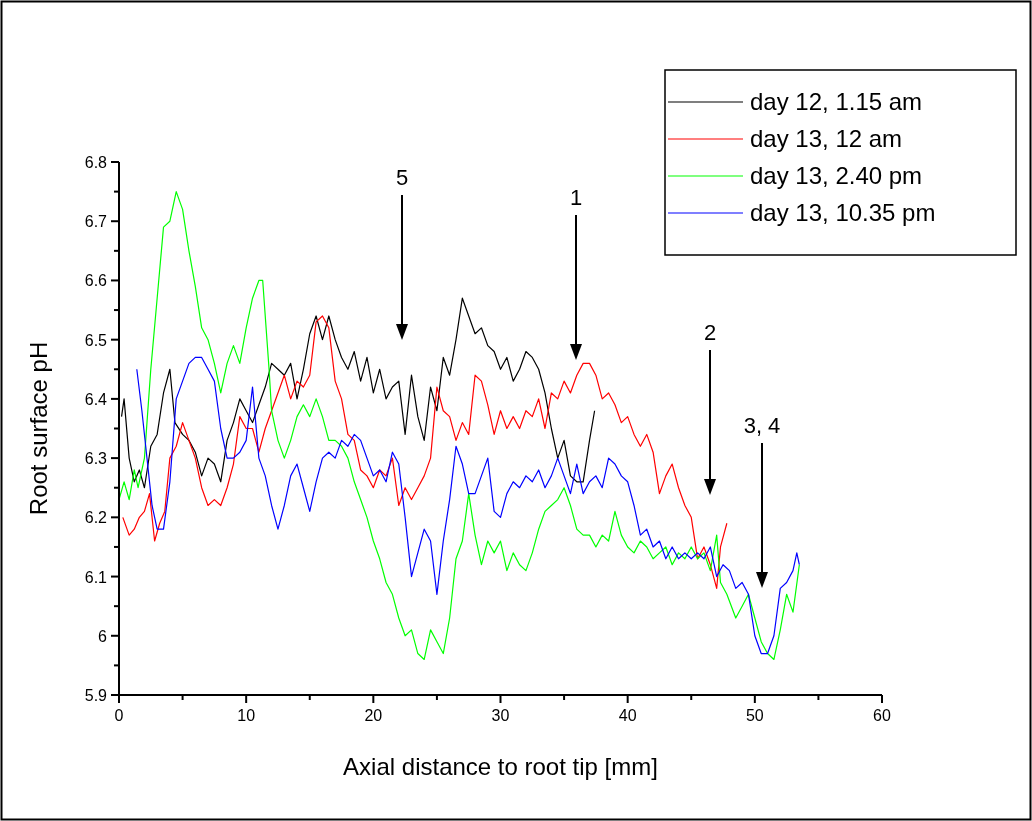 Image resolution: width=1032 pixels, height=821 pixels. What do you see at coordinates (836, 101) in the screenshot?
I see `legend-label: day 12, 1.15 am` at bounding box center [836, 101].